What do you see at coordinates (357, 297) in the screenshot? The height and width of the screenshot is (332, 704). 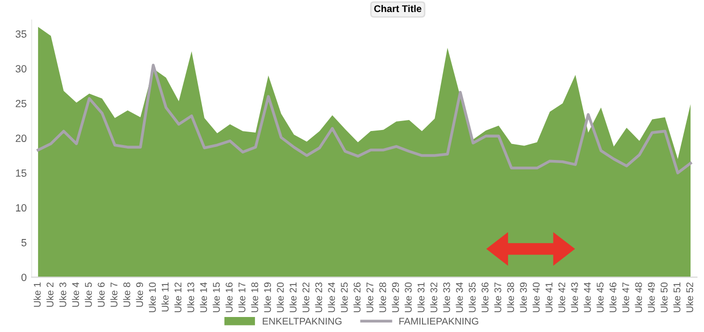 I see `x-tick-label: Uke 26` at bounding box center [357, 297].